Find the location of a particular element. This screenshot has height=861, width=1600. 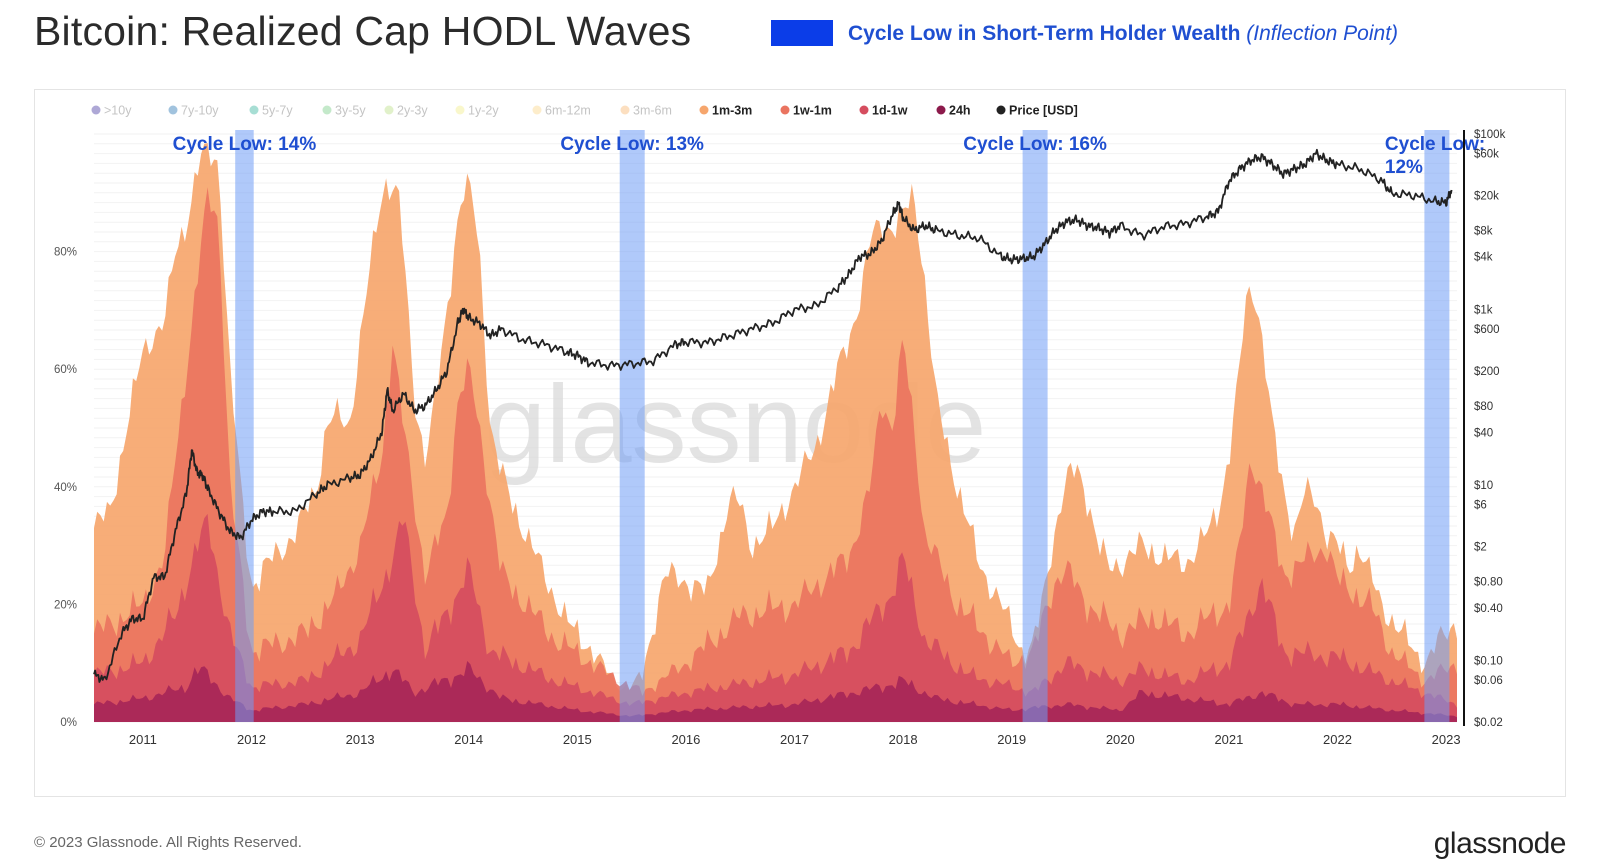

x-tick-label: 2014 is located at coordinates (468, 739).